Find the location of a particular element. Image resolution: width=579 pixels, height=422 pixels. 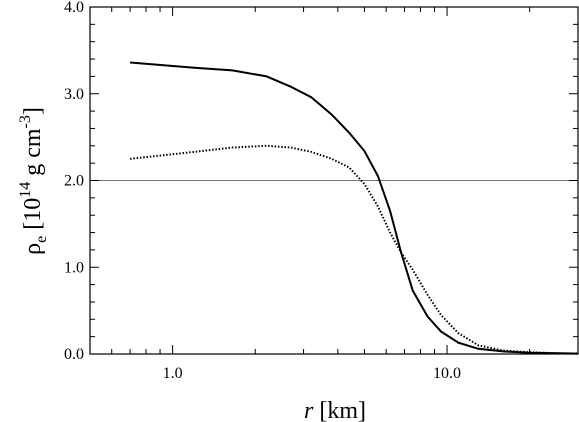

y-axis-title-units: g cm is located at coordinates (33, 155).